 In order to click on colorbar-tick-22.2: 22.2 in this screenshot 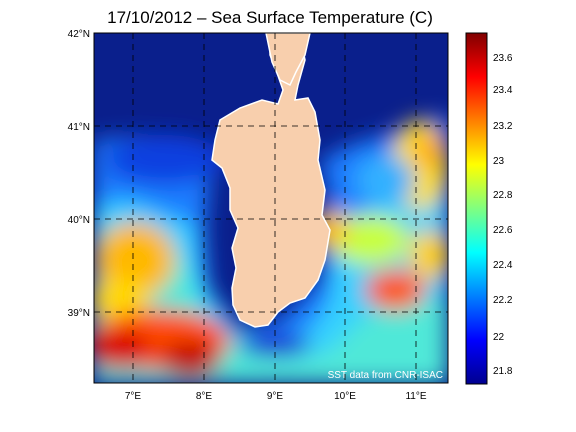, I will do `click(503, 300)`.